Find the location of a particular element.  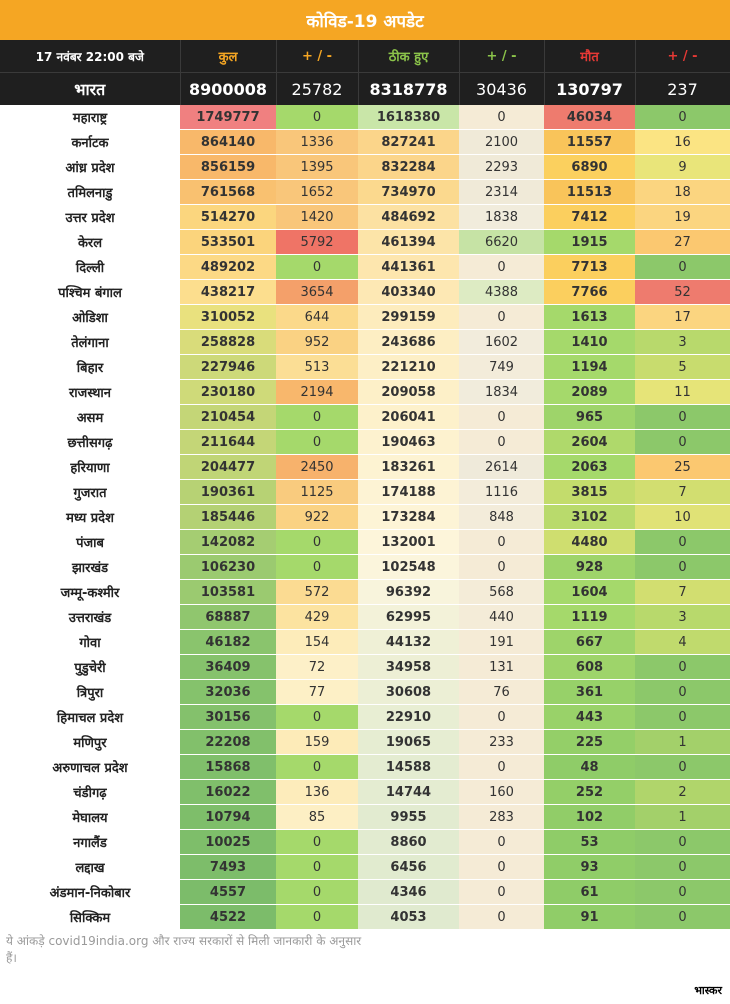

state-total: 10025 is located at coordinates (228, 842).